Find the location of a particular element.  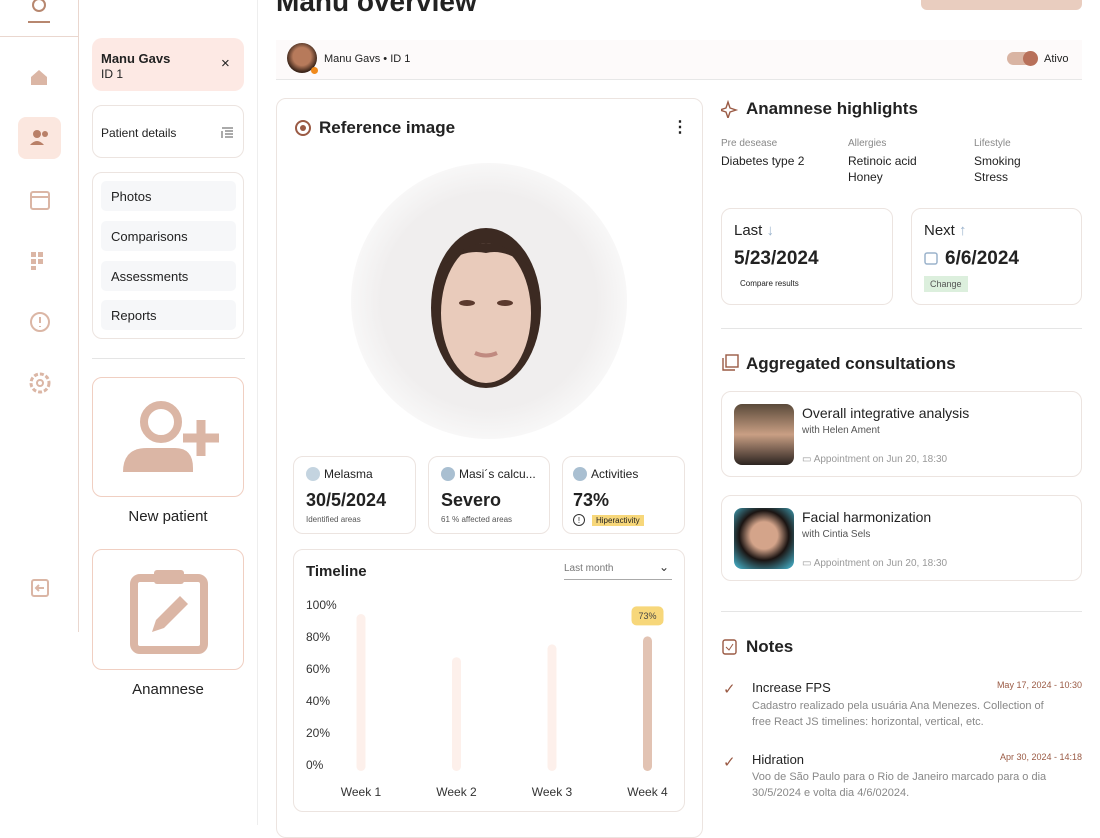

visit-label: Next ↑ is located at coordinates (945, 230).